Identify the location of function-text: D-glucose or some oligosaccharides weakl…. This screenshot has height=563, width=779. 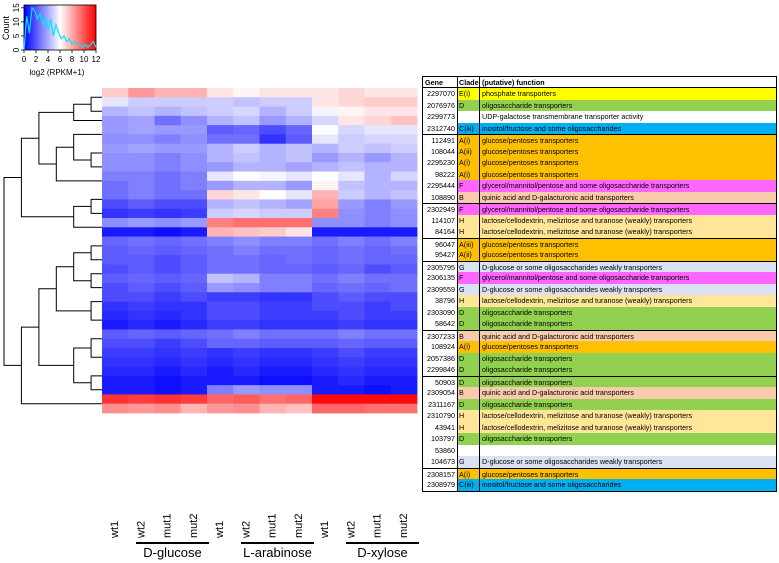
(572, 267).